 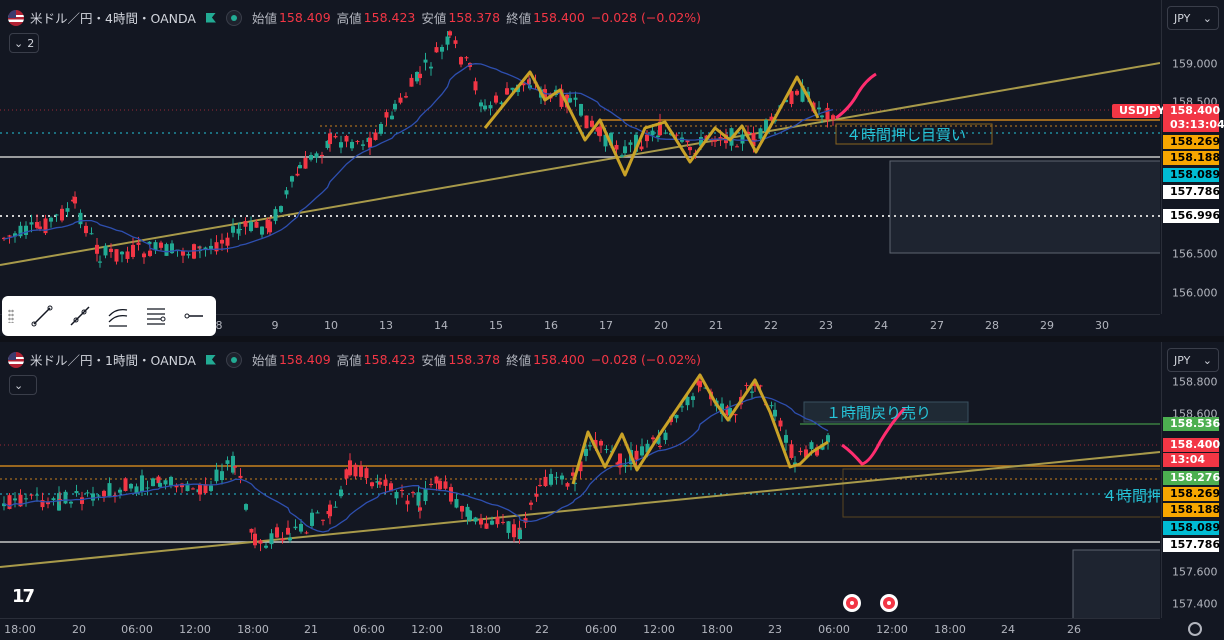 I want to click on chevron-down-icon: ⌄, so click(x=1207, y=18).